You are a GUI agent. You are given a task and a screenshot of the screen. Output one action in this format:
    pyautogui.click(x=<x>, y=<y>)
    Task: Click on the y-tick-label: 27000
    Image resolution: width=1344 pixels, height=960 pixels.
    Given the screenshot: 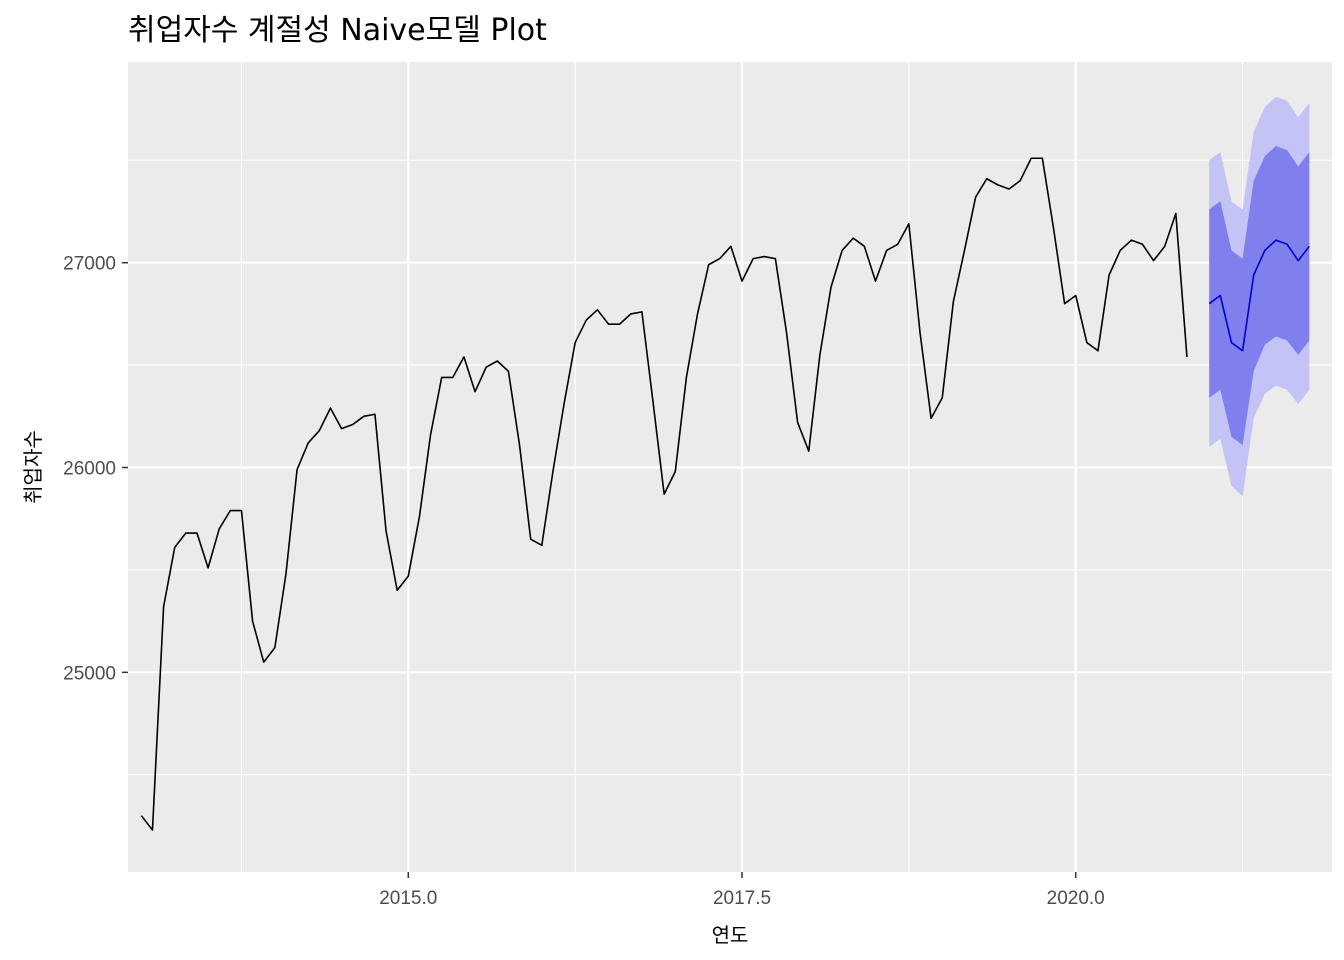 What is the action you would take?
    pyautogui.click(x=89, y=264)
    